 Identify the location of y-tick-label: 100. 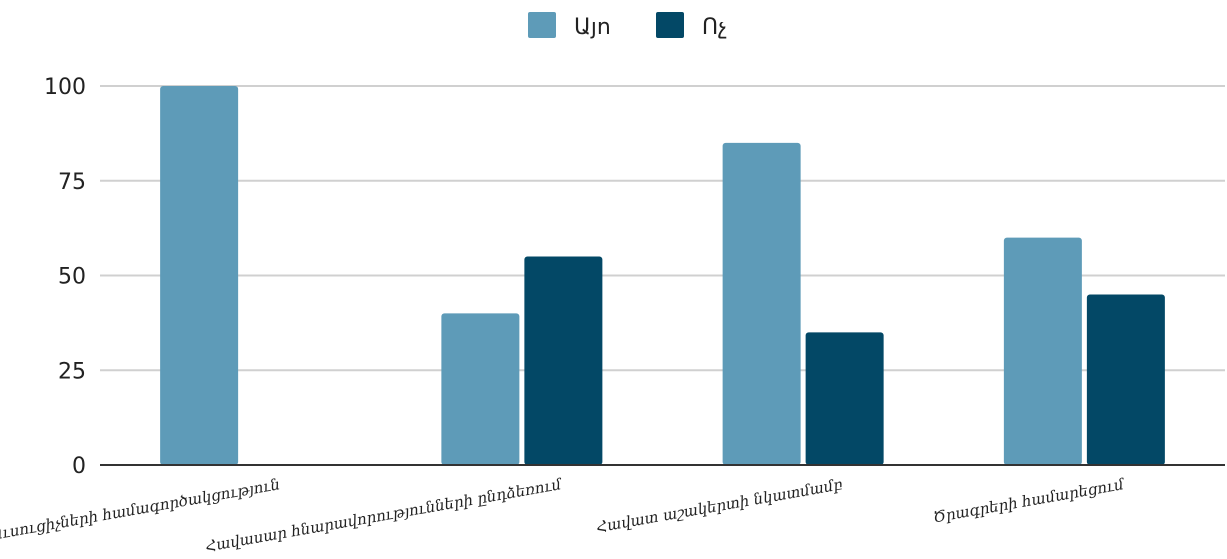
(65, 87).